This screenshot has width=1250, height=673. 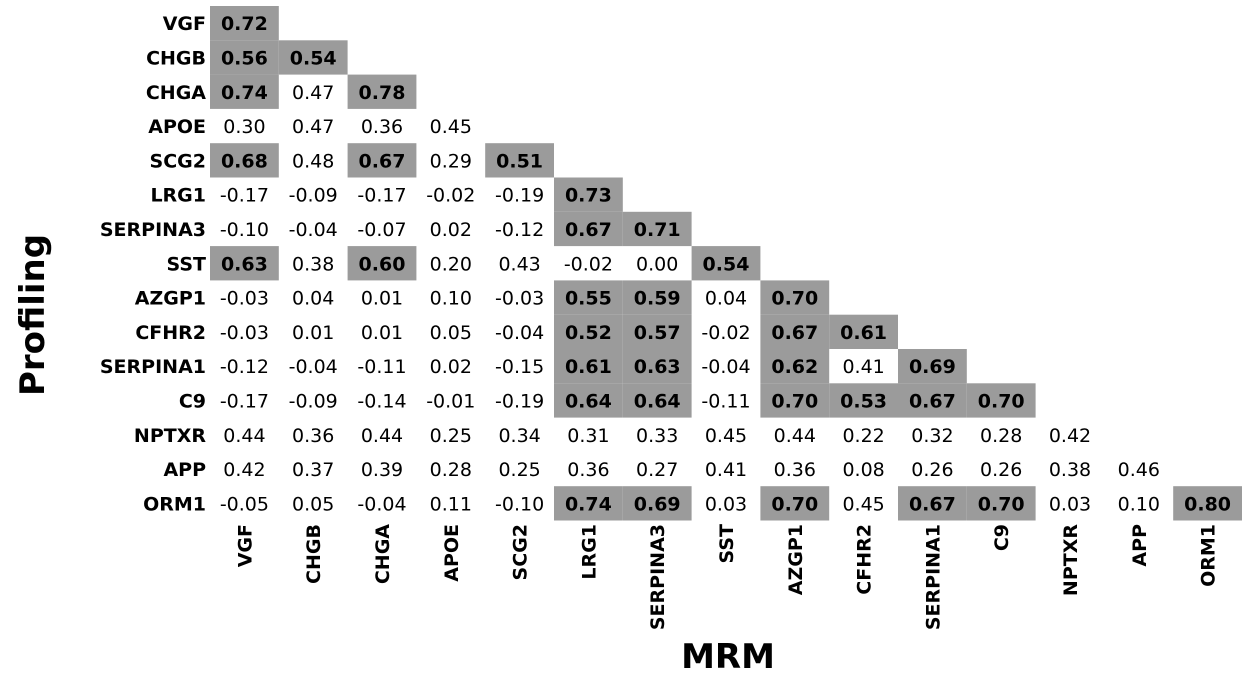 I want to click on column-label: APP, so click(x=1140, y=545).